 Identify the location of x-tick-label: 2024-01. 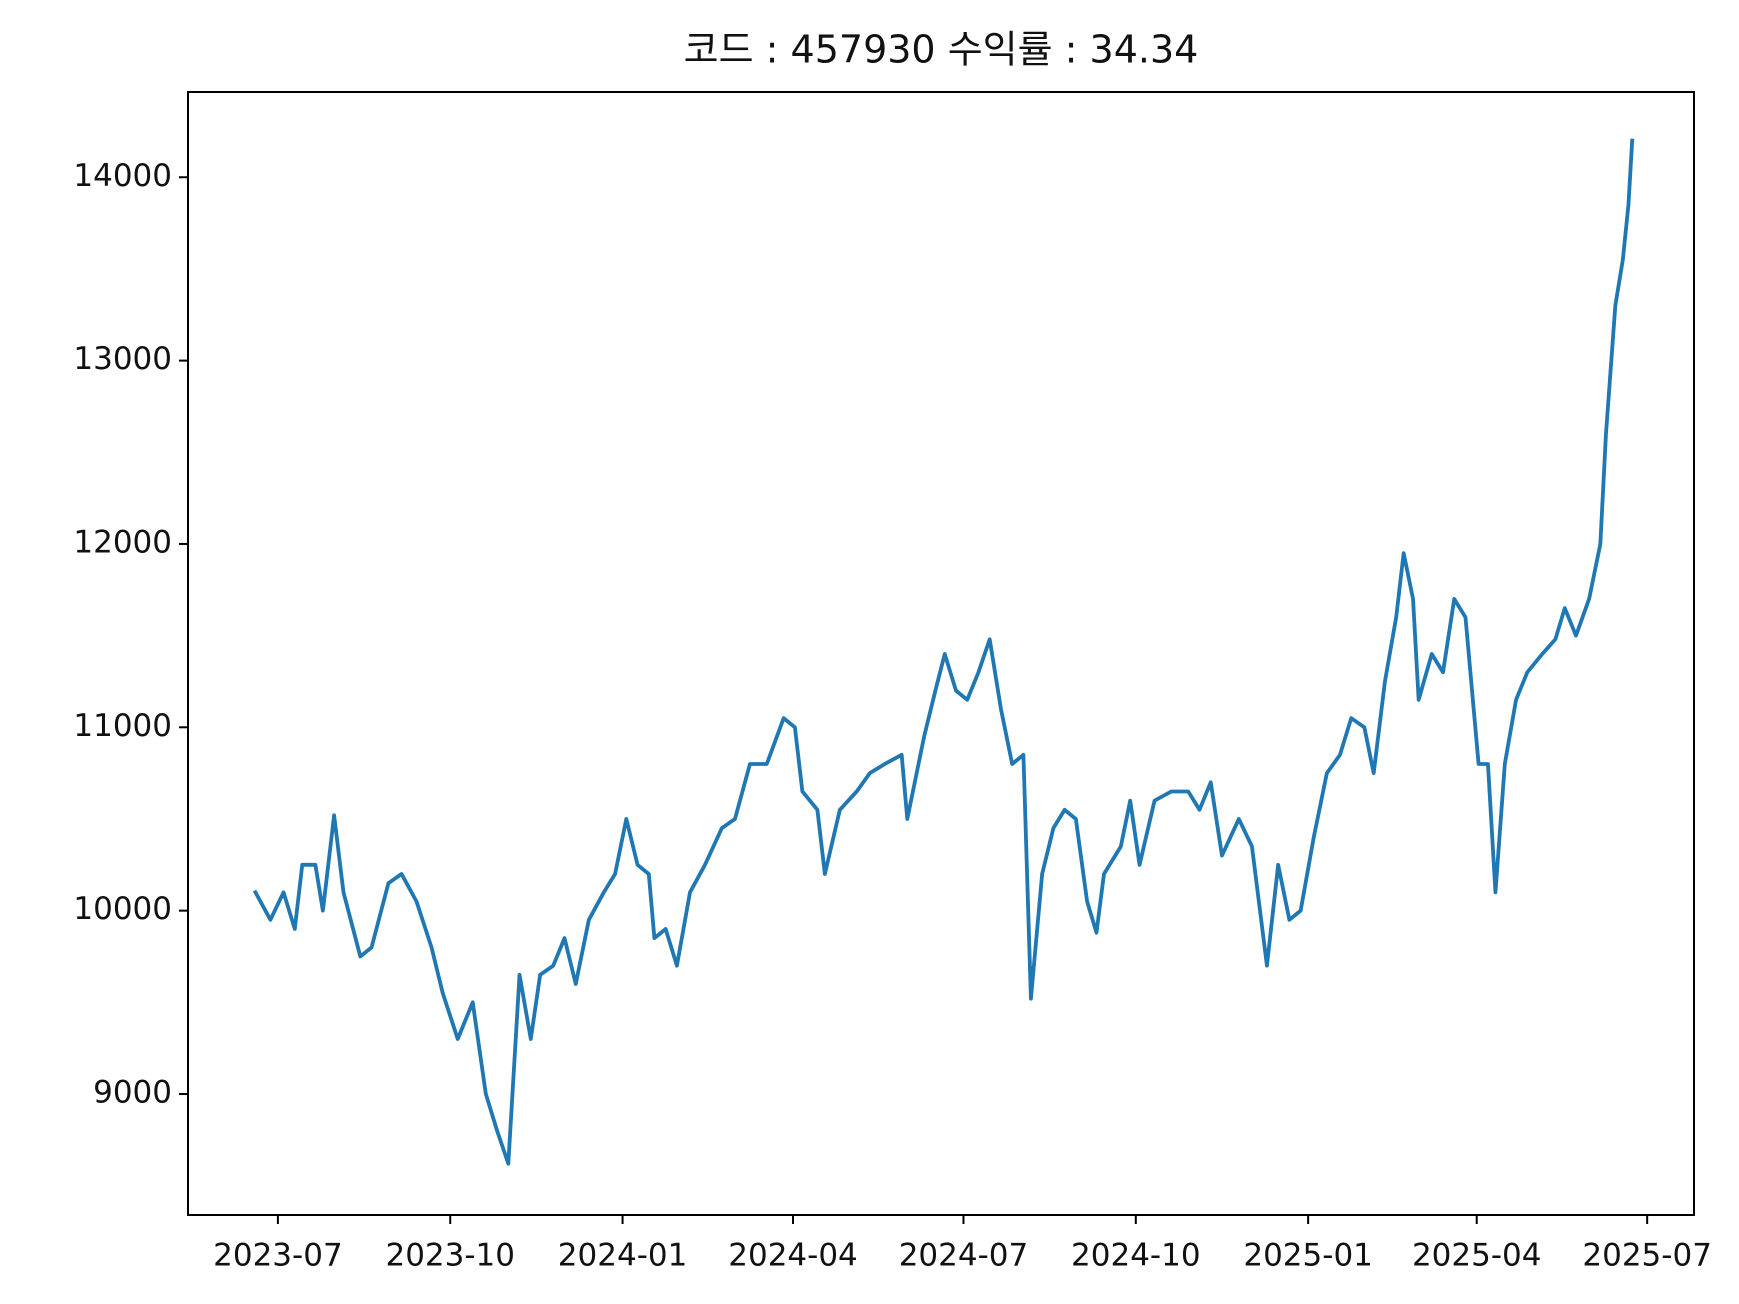
(623, 1256).